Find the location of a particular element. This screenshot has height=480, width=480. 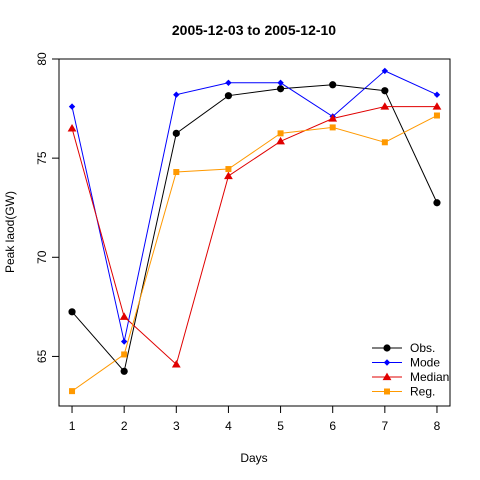

y-tick-label: 80 is located at coordinates (42, 59).